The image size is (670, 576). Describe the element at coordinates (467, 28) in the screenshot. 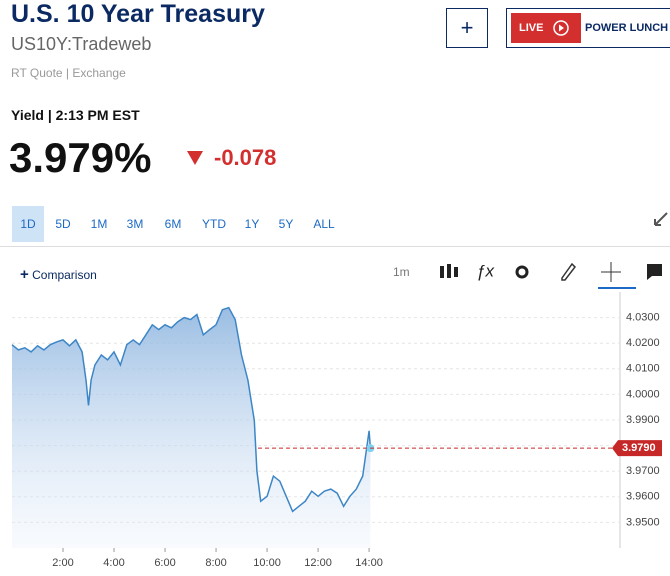

I see `add-button: +` at that location.